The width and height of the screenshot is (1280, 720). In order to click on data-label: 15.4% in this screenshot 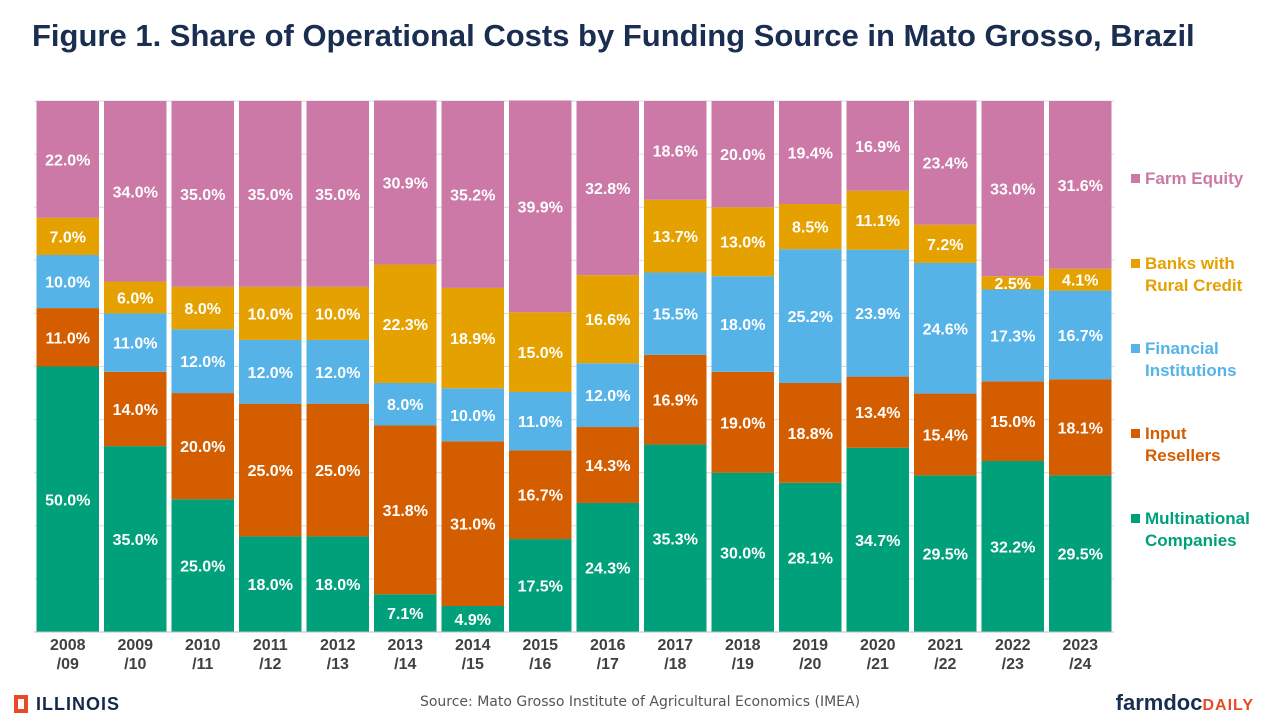, I will do `click(945, 435)`.